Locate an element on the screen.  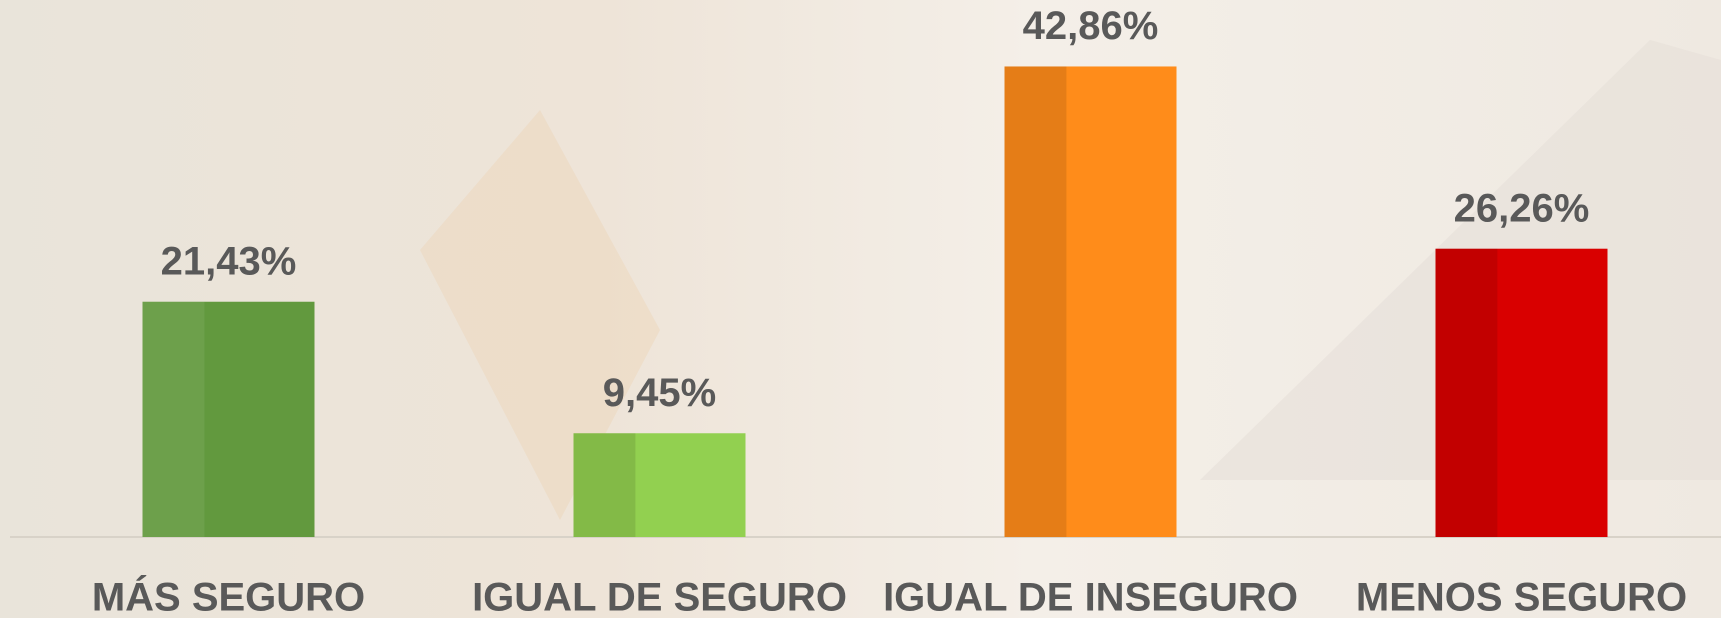
x-tick-label: MENOS SEGURO is located at coordinates (1521, 597).